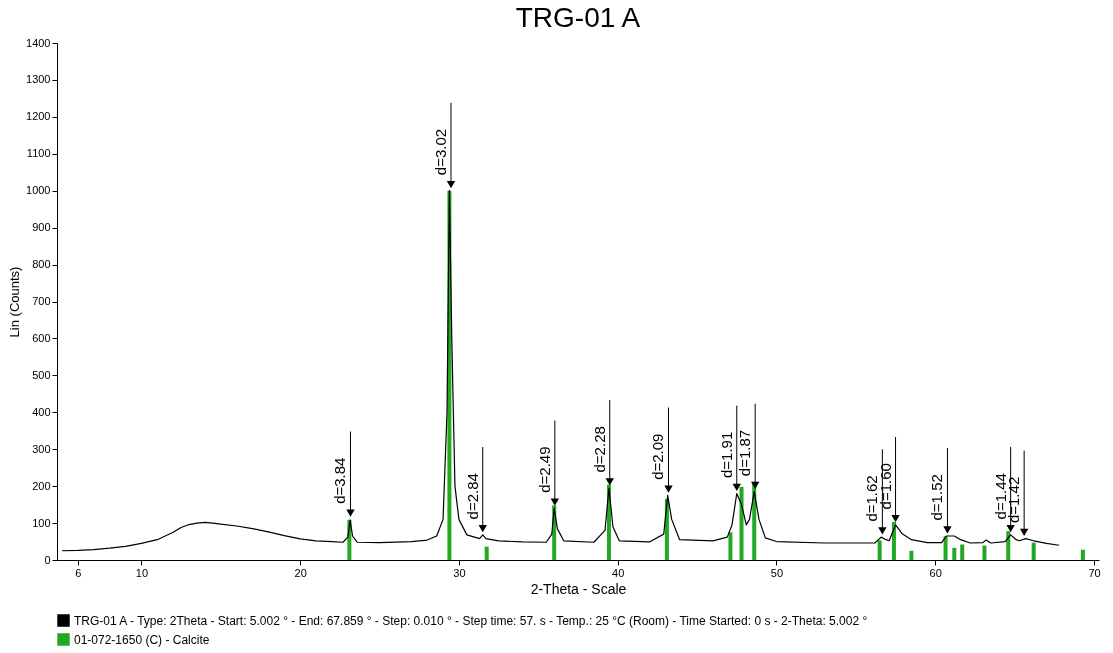  Describe the element at coordinates (41, 227) in the screenshot. I see `y-tick-label: 900` at that location.